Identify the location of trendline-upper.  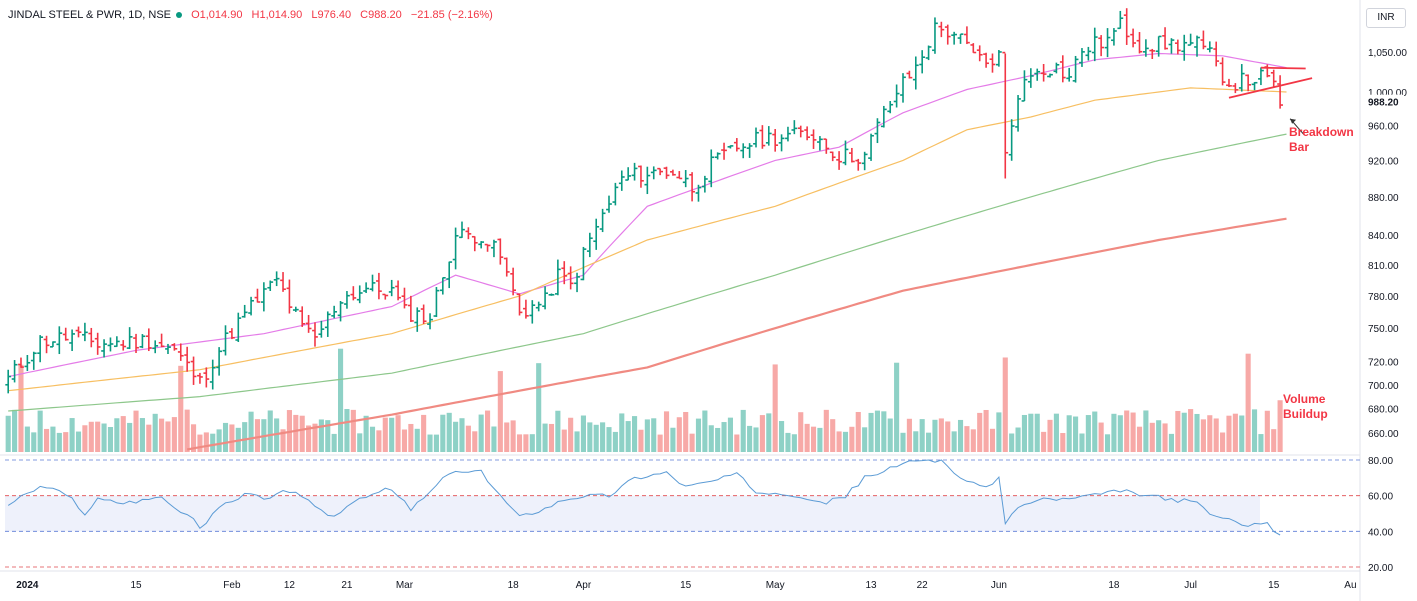
(1283, 68).